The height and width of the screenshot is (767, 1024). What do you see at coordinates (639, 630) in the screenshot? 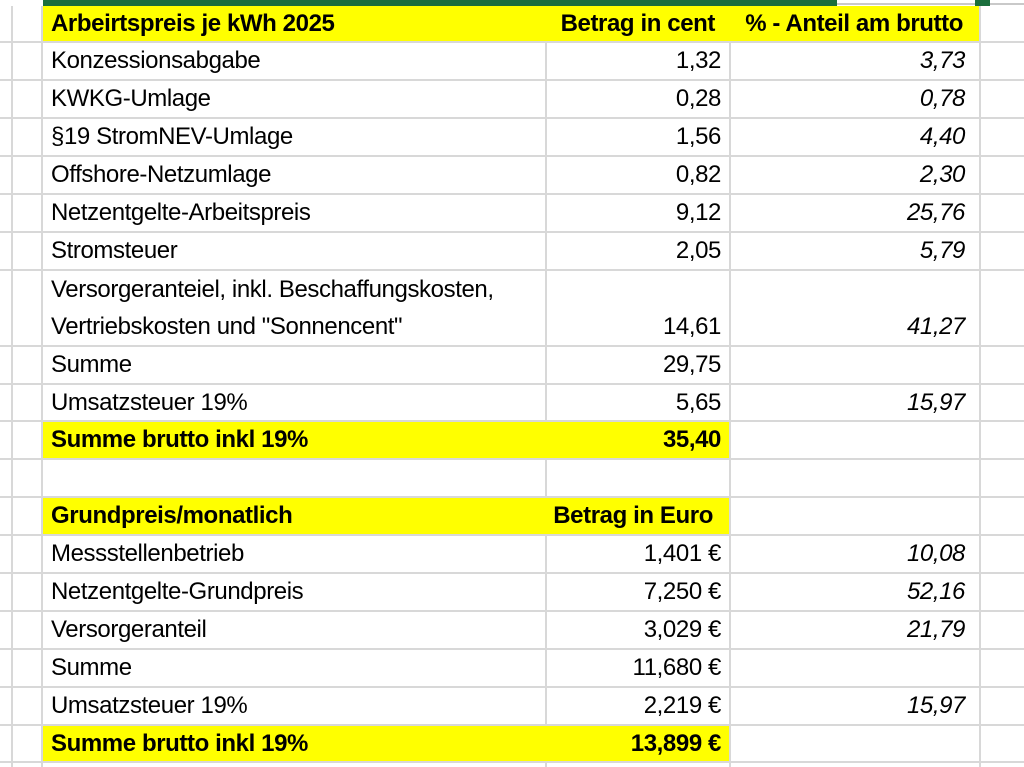
I see `amount-cell: 3,029 €` at bounding box center [639, 630].